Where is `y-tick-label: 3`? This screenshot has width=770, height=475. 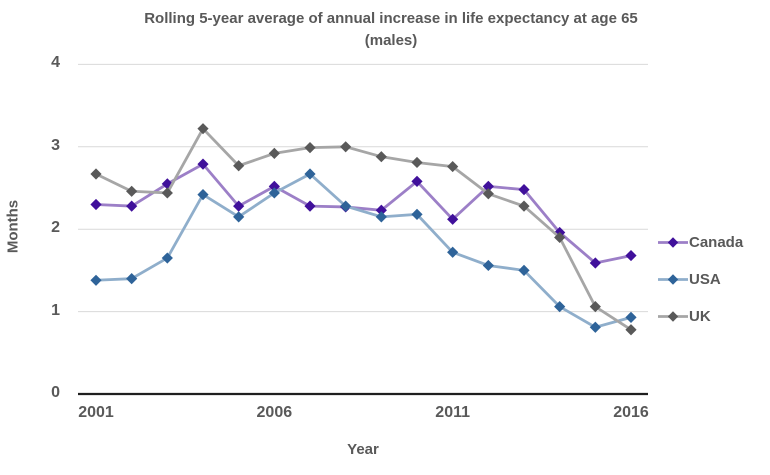 y-tick-label: 3 is located at coordinates (55, 145).